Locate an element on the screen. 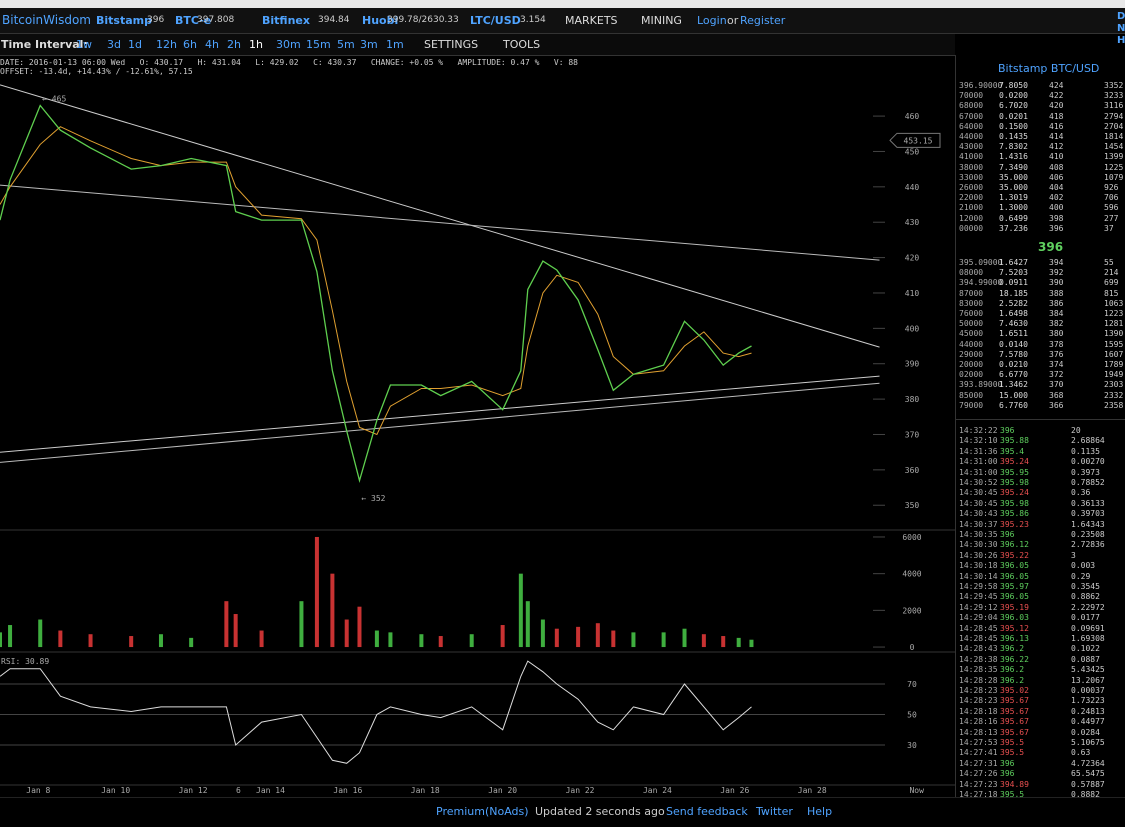 This screenshot has height=827, width=1125. trade-amount: 0.3545 is located at coordinates (1085, 586).